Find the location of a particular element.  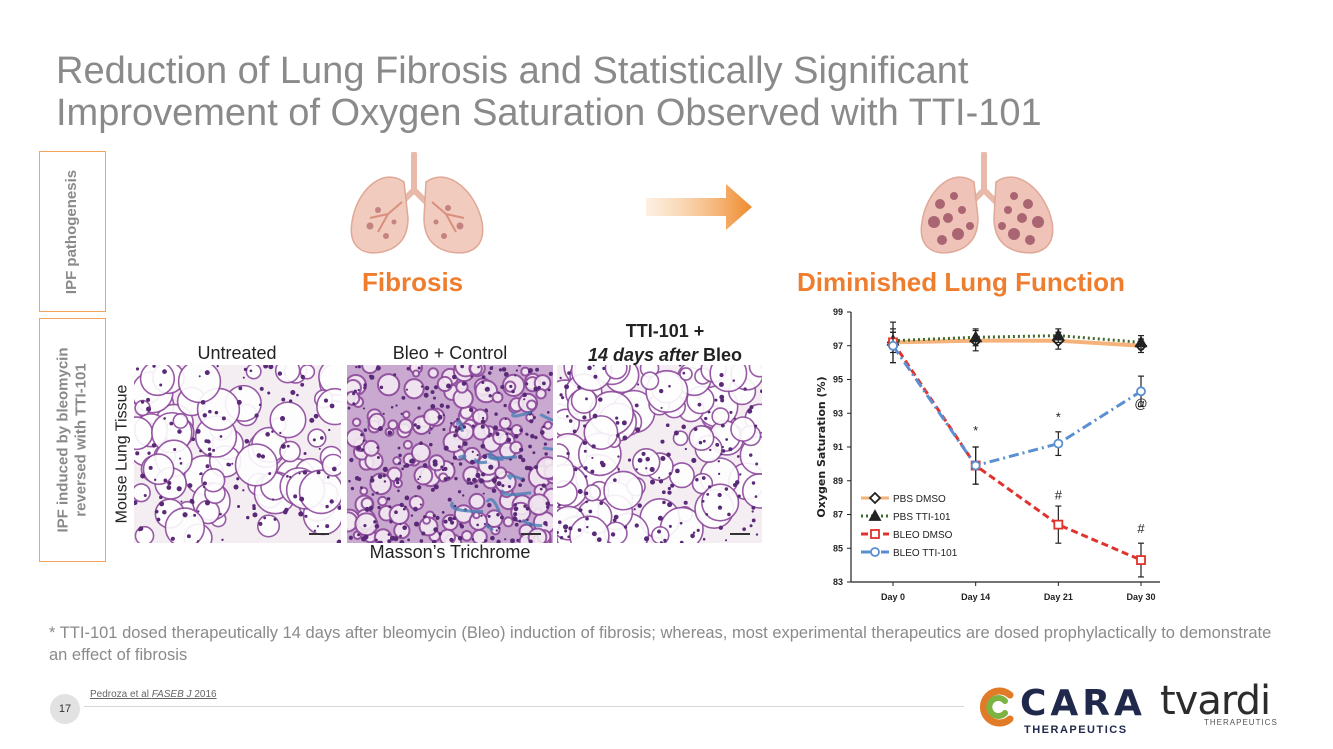

cara-subtitle: THERAPEUTICS is located at coordinates (1076, 730).